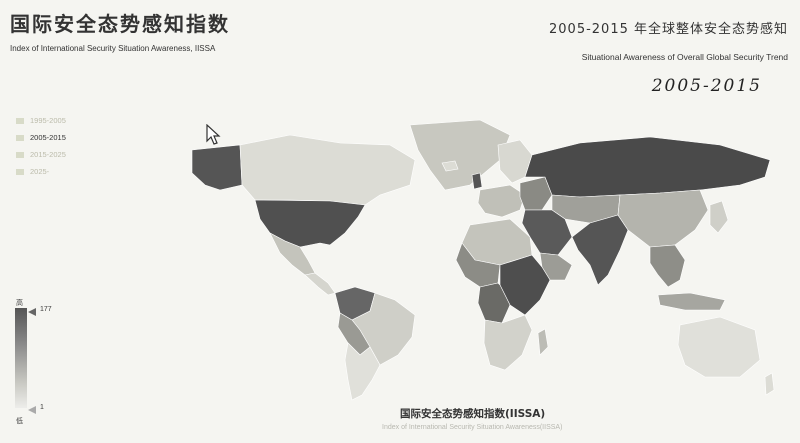 This screenshot has width=800, height=443. I want to click on map-region-uk, so click(477, 181).